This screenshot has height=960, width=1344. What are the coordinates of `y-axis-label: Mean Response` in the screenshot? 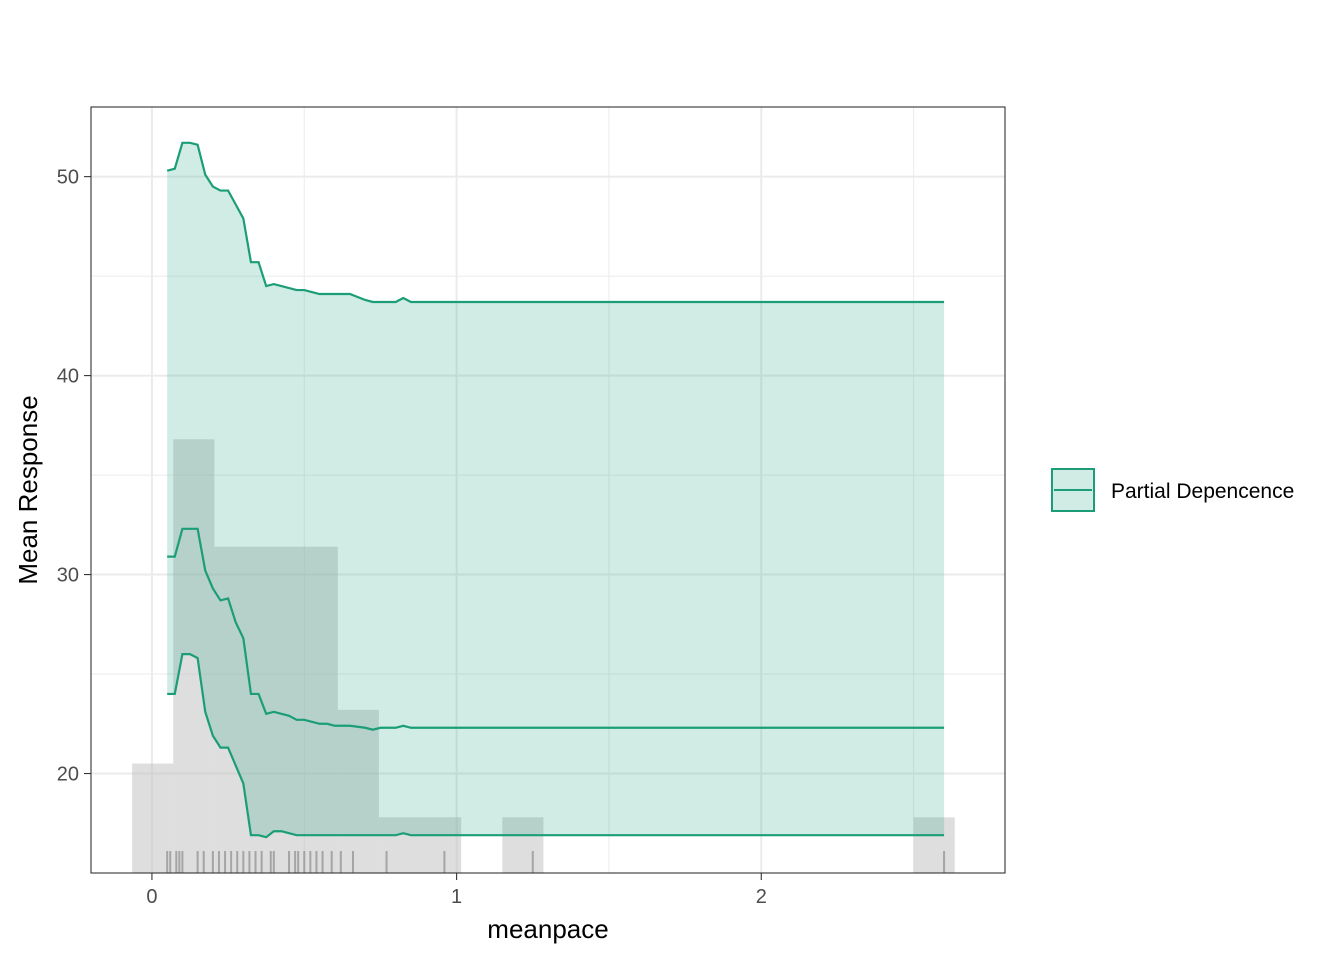 It's located at (28, 489).